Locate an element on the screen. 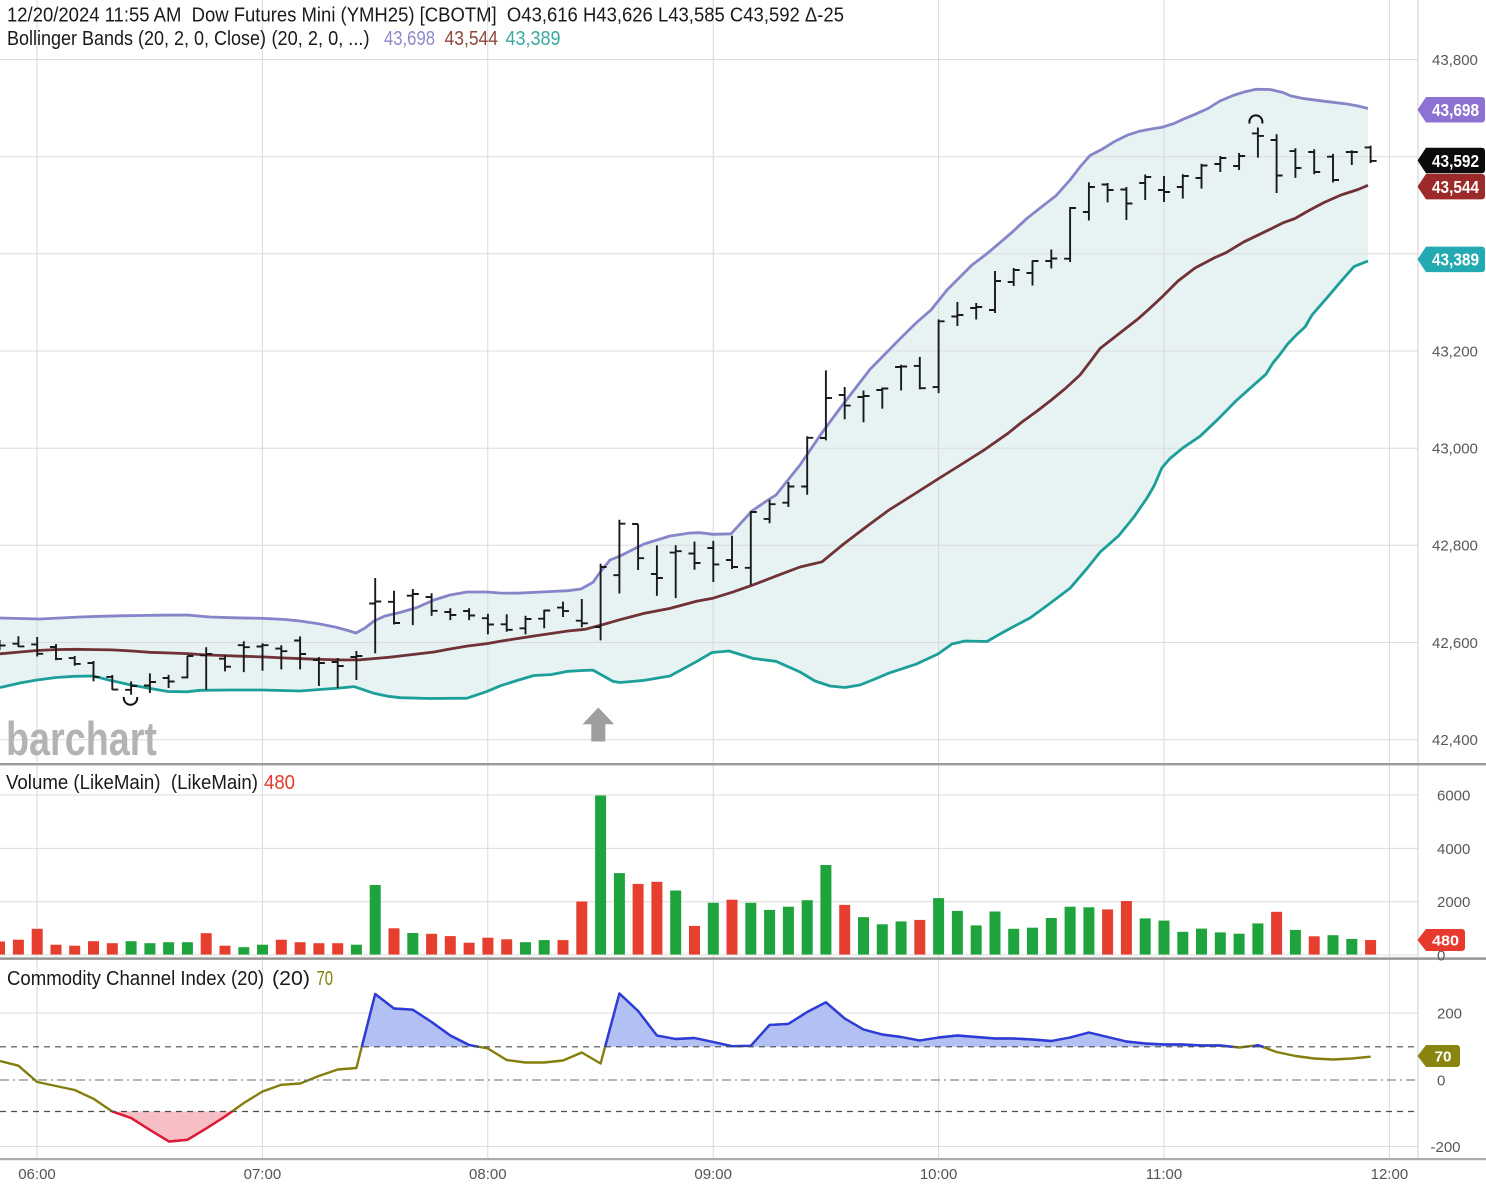  svg-text: 10:00 is located at coordinates (939, 1174).